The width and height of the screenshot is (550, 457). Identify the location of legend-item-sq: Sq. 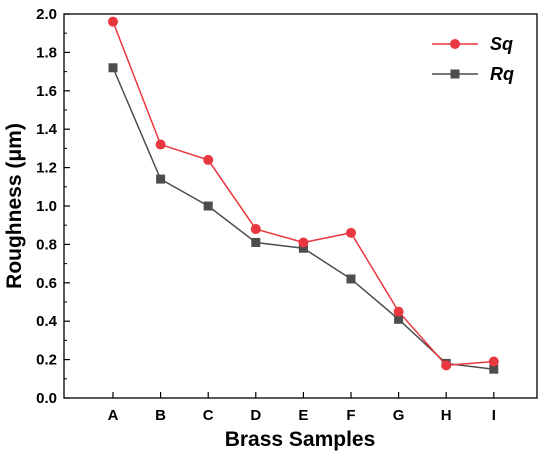
(472, 44).